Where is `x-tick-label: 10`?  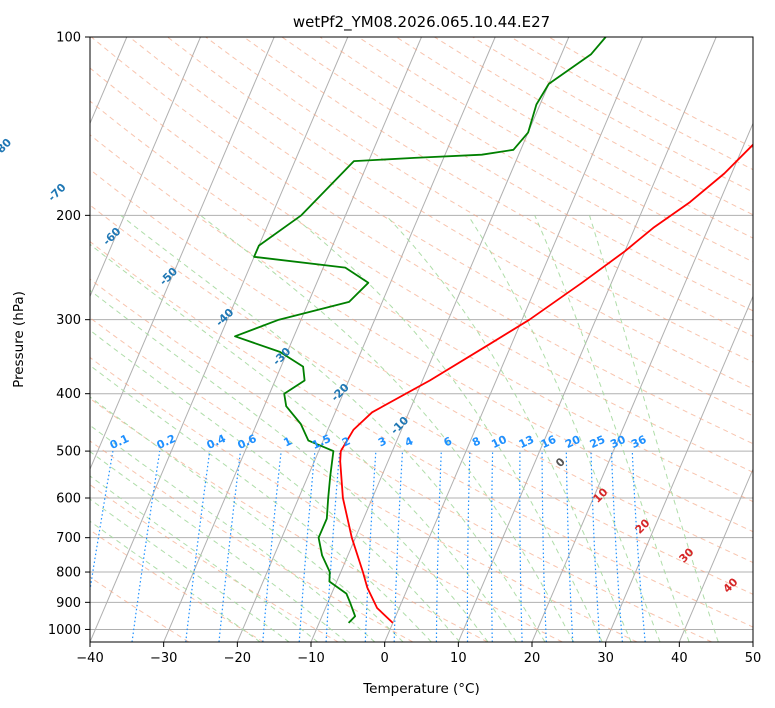 x-tick-label: 10 is located at coordinates (458, 658).